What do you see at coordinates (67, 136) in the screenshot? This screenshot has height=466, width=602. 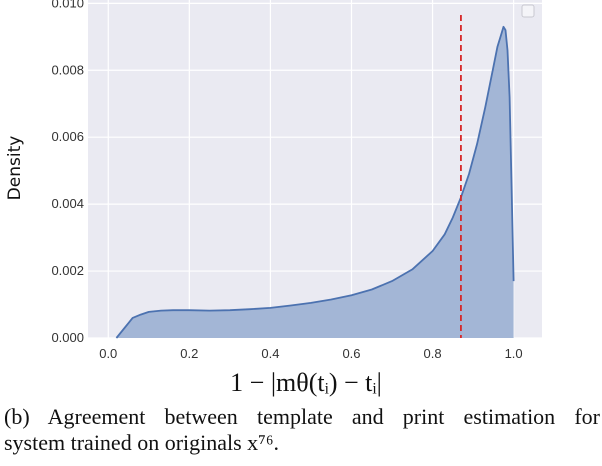 I see `y-tick-label: 0.006` at bounding box center [67, 136].